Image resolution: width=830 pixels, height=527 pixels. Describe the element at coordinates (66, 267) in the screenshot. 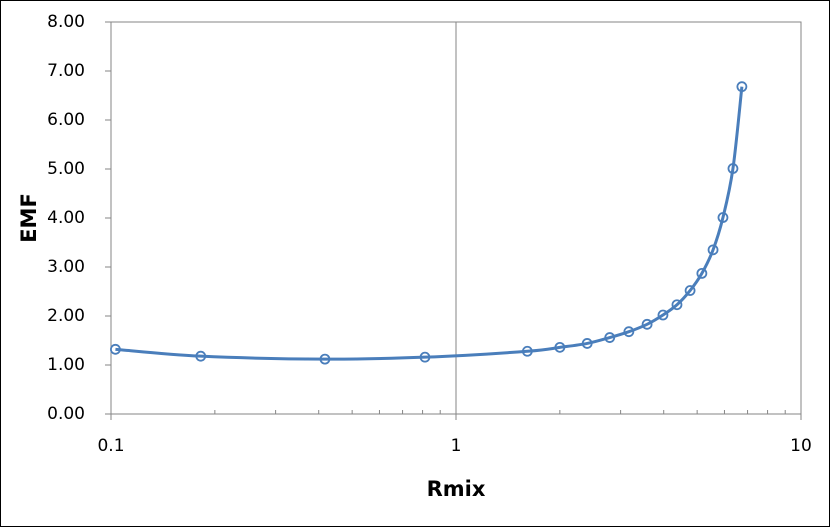

I see `y-tick-label: 3.00` at that location.